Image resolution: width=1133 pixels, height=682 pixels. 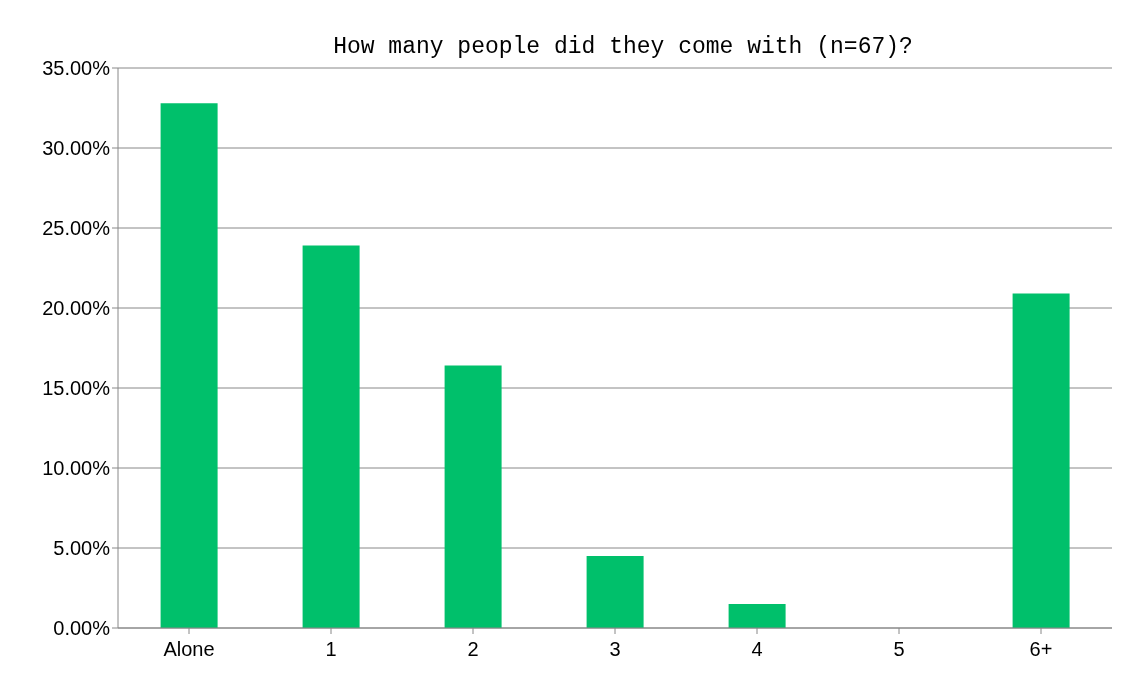 What do you see at coordinates (757, 649) in the screenshot?
I see `x-tick-label: 4` at bounding box center [757, 649].